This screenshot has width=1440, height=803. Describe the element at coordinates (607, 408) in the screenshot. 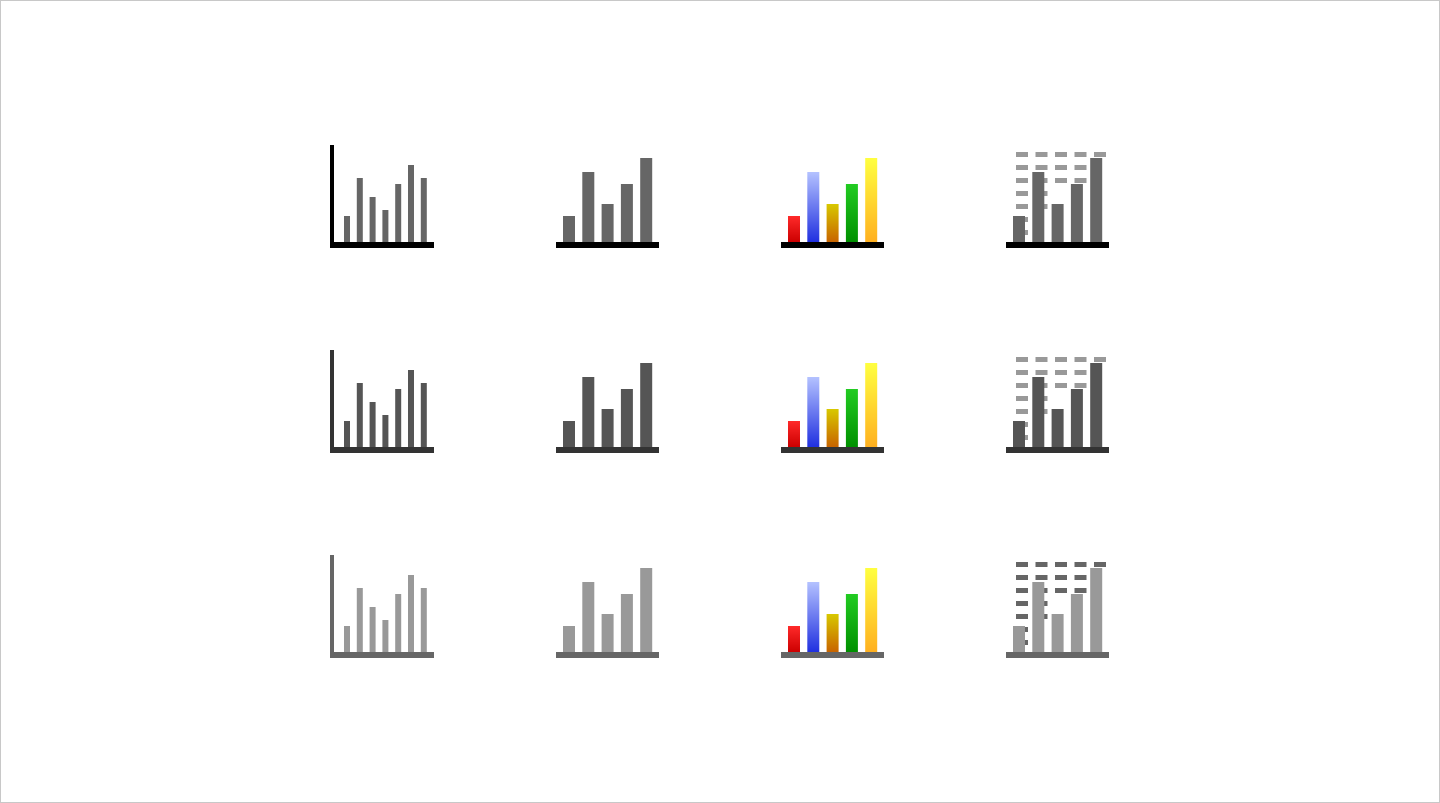

I see `bar-chart-icon-medium` at that location.